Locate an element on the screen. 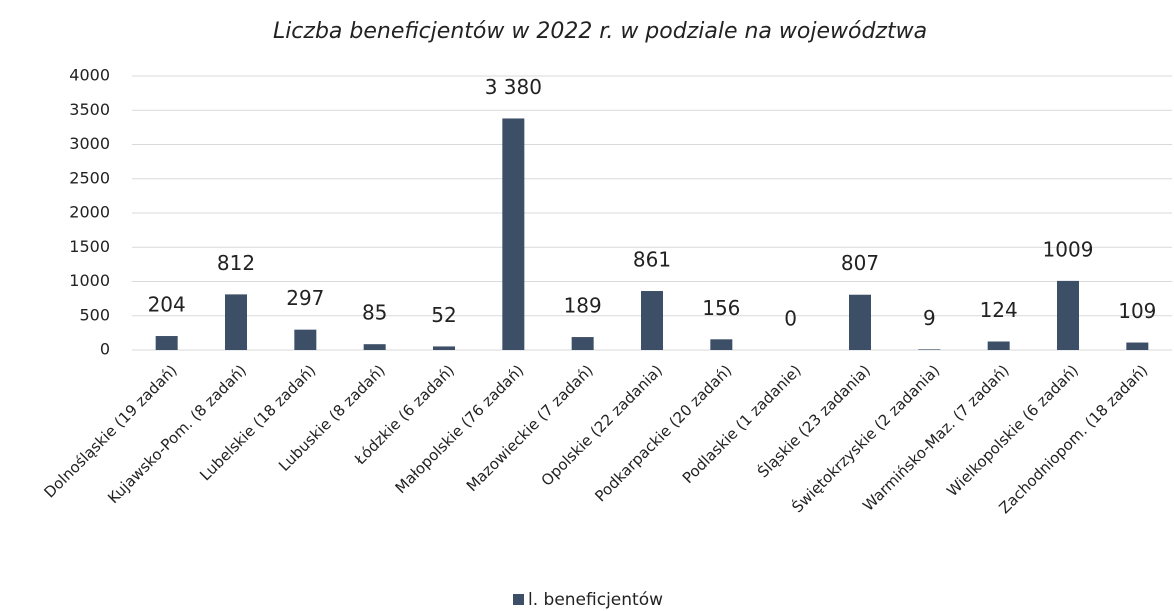 Image resolution: width=1174 pixels, height=611 pixels. legend-label: l. beneficjentów is located at coordinates (595, 600).